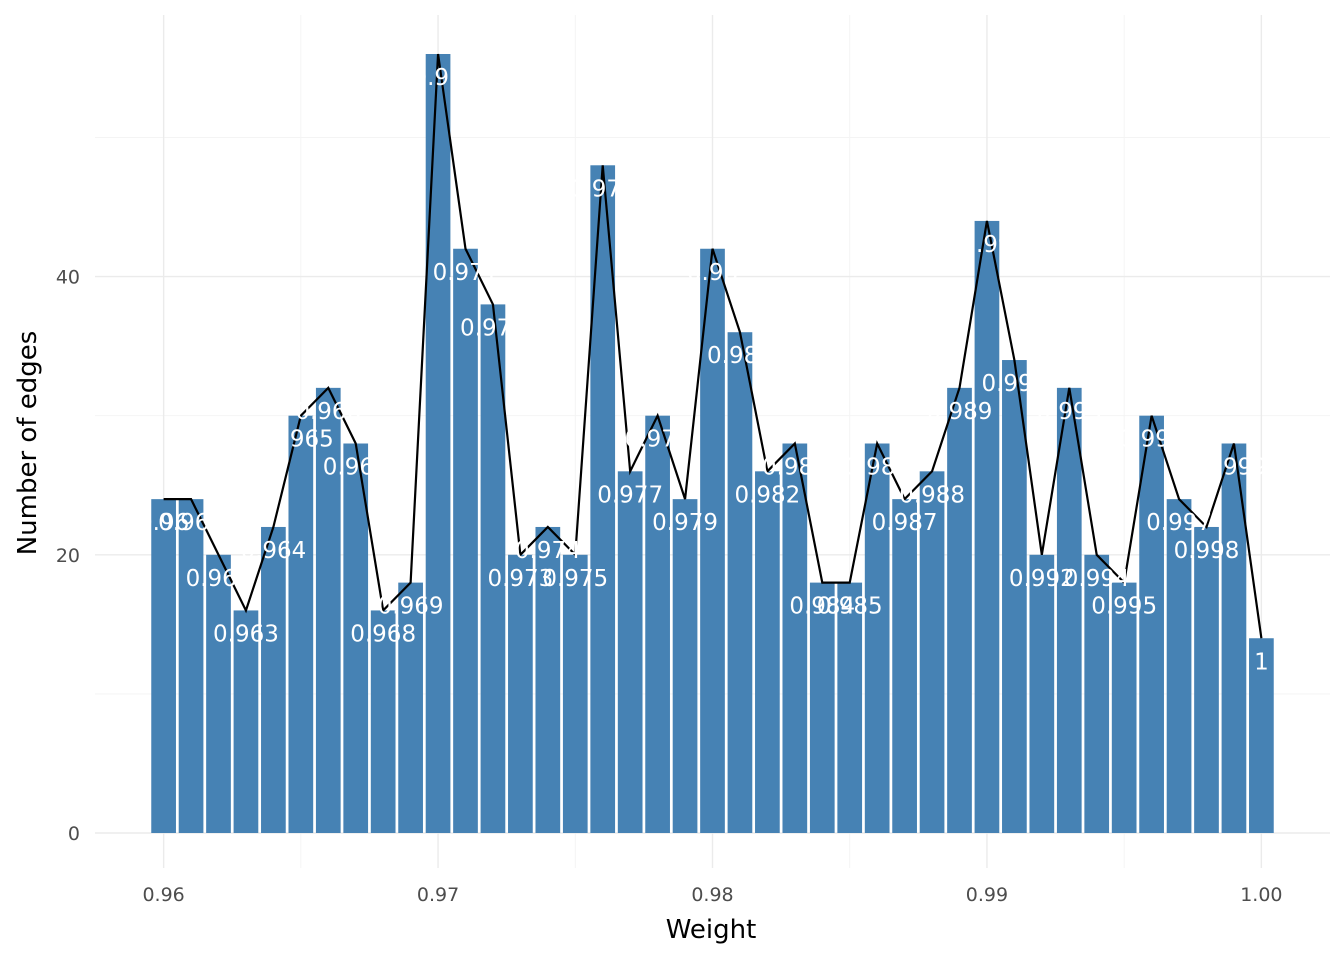 This screenshot has height=960, width=1344. What do you see at coordinates (685, 523) in the screenshot?
I see `bar-value-label: 0.979` at bounding box center [685, 523].